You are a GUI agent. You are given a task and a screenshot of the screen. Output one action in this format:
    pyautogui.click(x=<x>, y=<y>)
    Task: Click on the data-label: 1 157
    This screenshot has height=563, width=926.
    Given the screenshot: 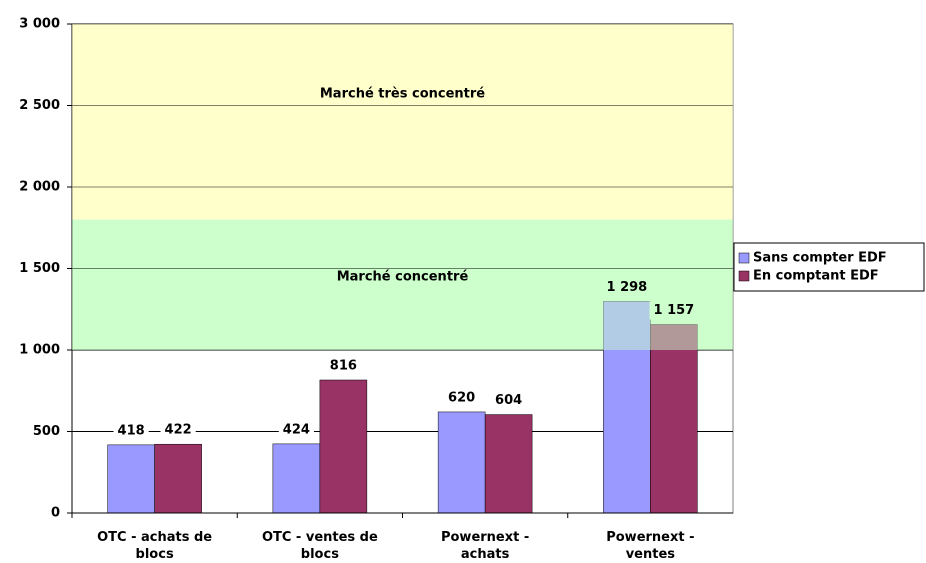 What is the action you would take?
    pyautogui.click(x=674, y=310)
    